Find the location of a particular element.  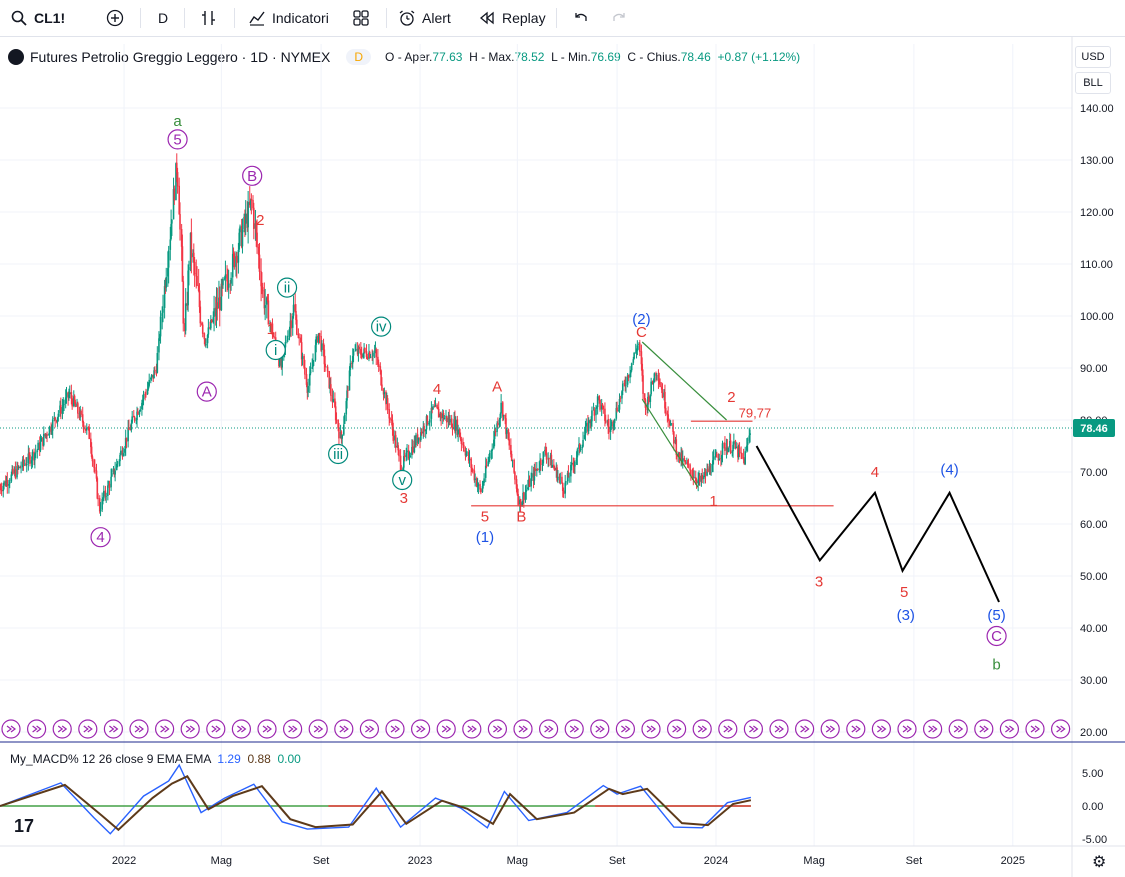

macd-series-signal is located at coordinates (376, 803).